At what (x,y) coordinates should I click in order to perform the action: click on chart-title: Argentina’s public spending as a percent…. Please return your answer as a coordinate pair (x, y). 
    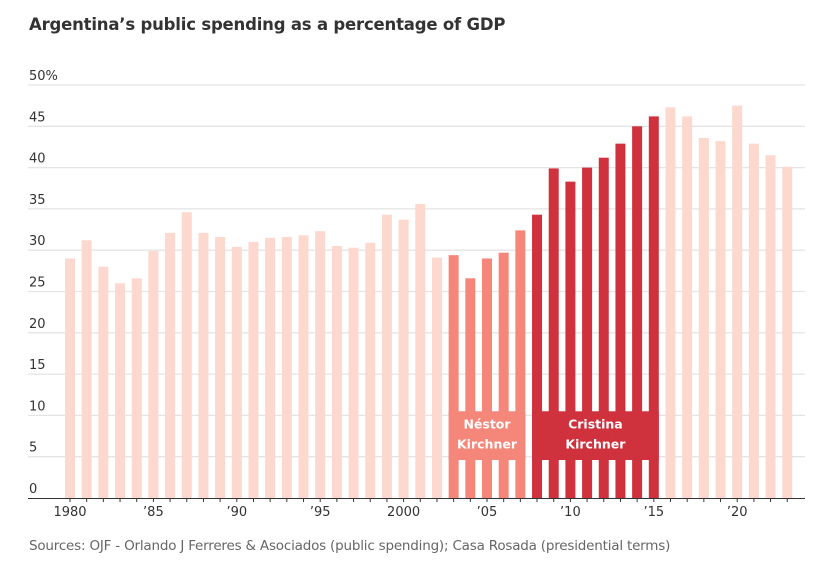
    Looking at the image, I should click on (267, 24).